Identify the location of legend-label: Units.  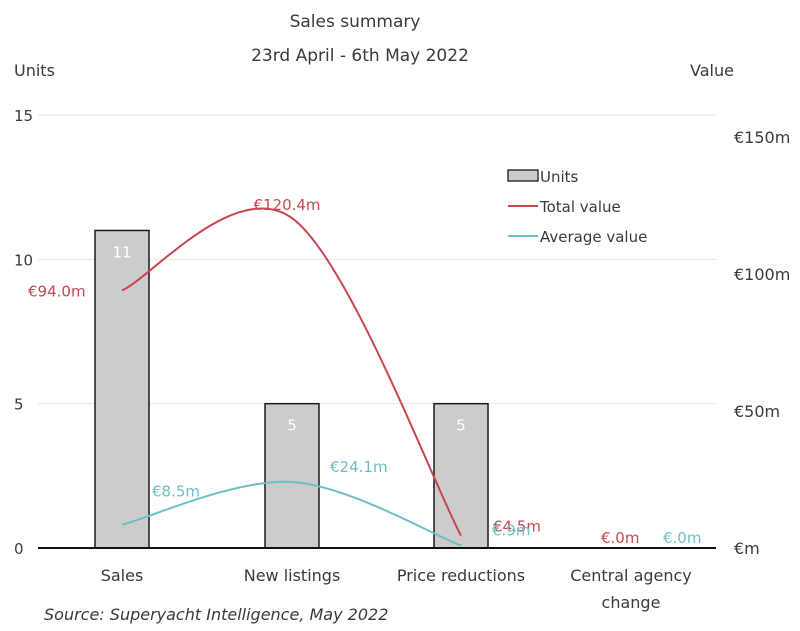
(559, 177).